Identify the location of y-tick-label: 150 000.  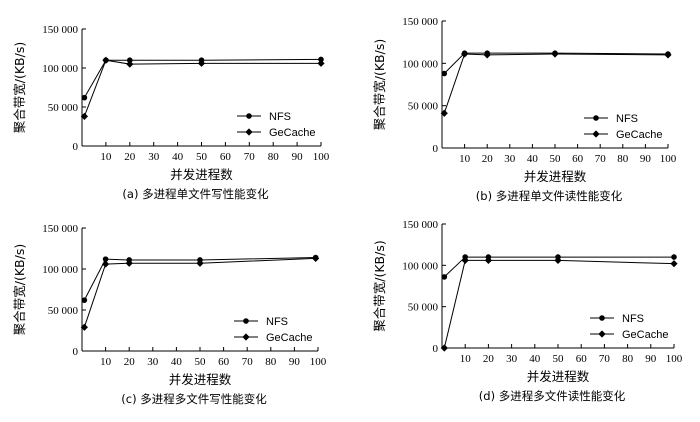
(60, 229).